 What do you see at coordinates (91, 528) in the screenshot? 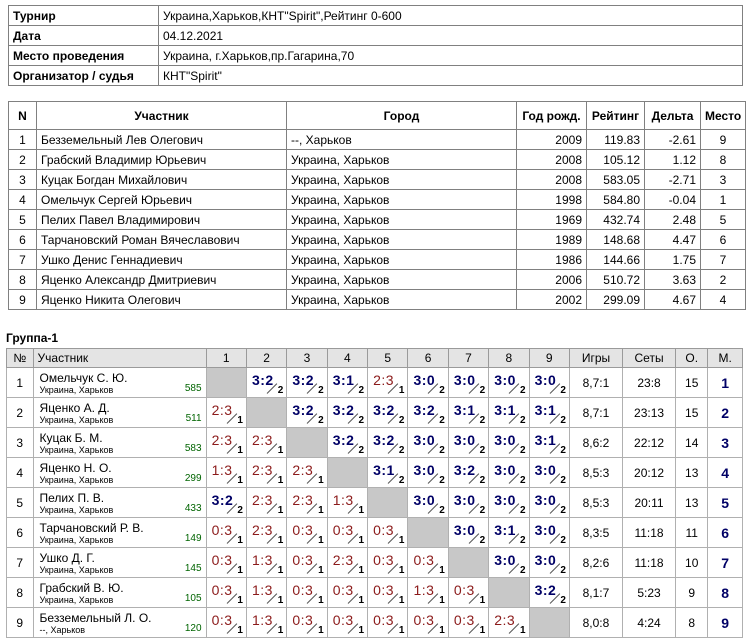
I see `participant-short-name: Тарчановский Р. В.` at bounding box center [91, 528].